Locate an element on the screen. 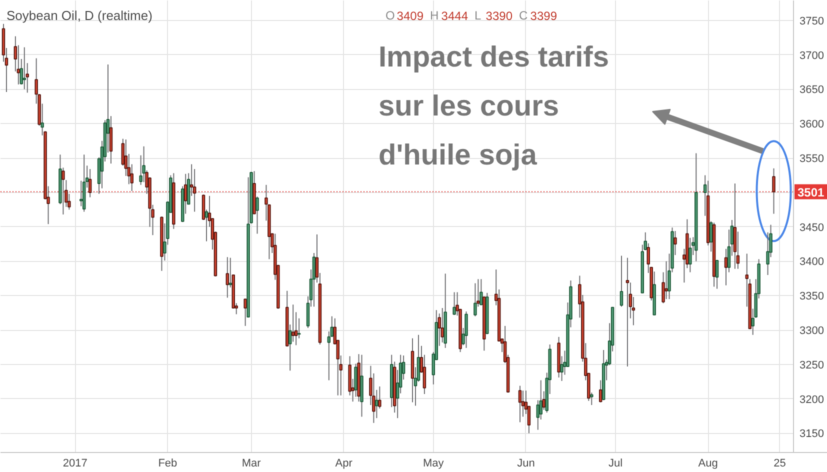 This screenshot has height=472, width=827. y-tick-label: 3750 is located at coordinates (812, 21).